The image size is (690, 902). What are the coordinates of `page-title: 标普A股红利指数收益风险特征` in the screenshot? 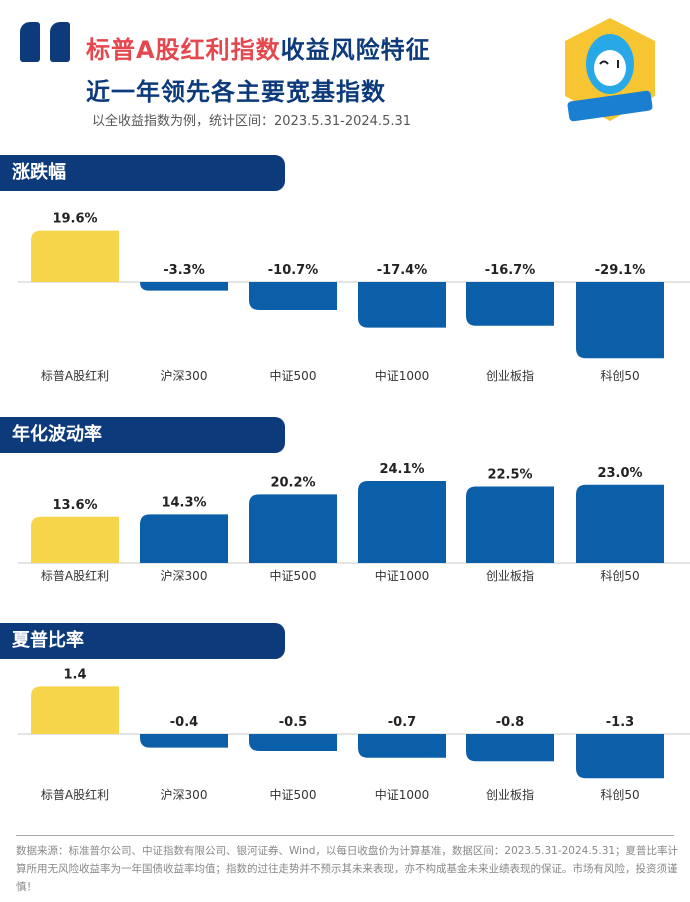 It's located at (258, 47).